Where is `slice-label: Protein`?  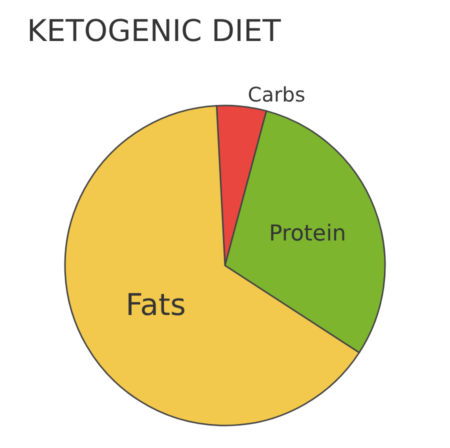 slice-label: Protein is located at coordinates (307, 233).